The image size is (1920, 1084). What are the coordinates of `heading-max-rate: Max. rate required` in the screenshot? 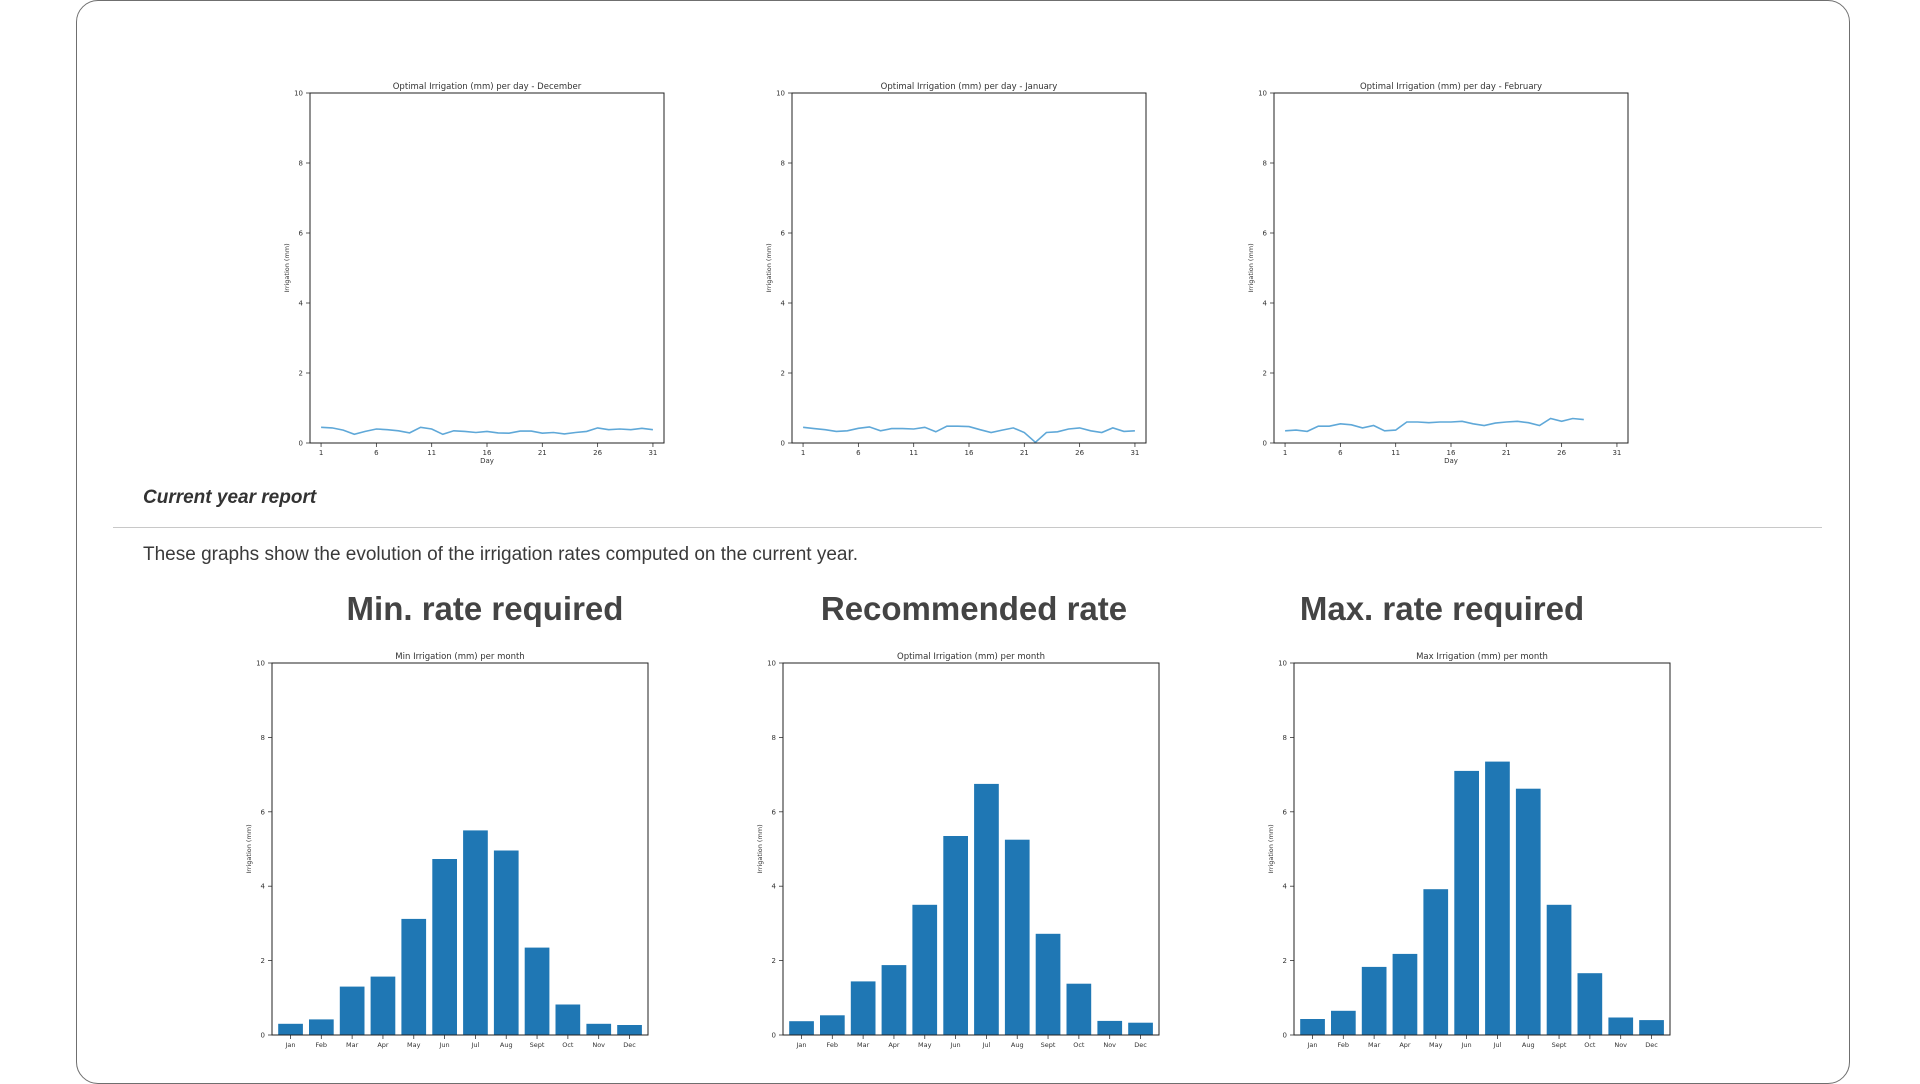 It's located at (1442, 608).